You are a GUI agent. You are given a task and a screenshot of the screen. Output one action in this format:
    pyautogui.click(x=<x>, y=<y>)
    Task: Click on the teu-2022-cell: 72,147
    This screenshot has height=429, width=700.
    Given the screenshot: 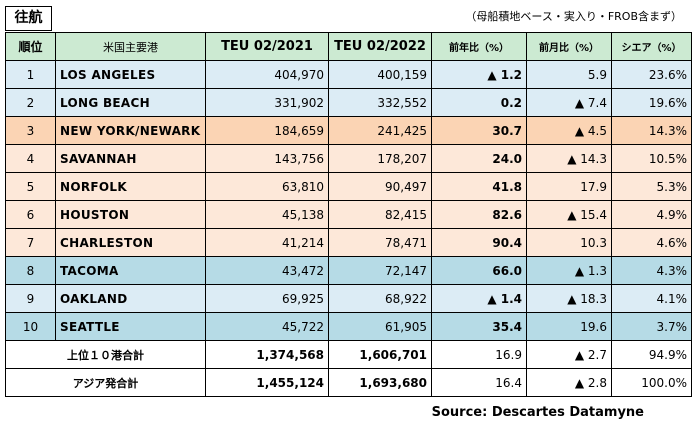 What is the action you would take?
    pyautogui.click(x=380, y=270)
    